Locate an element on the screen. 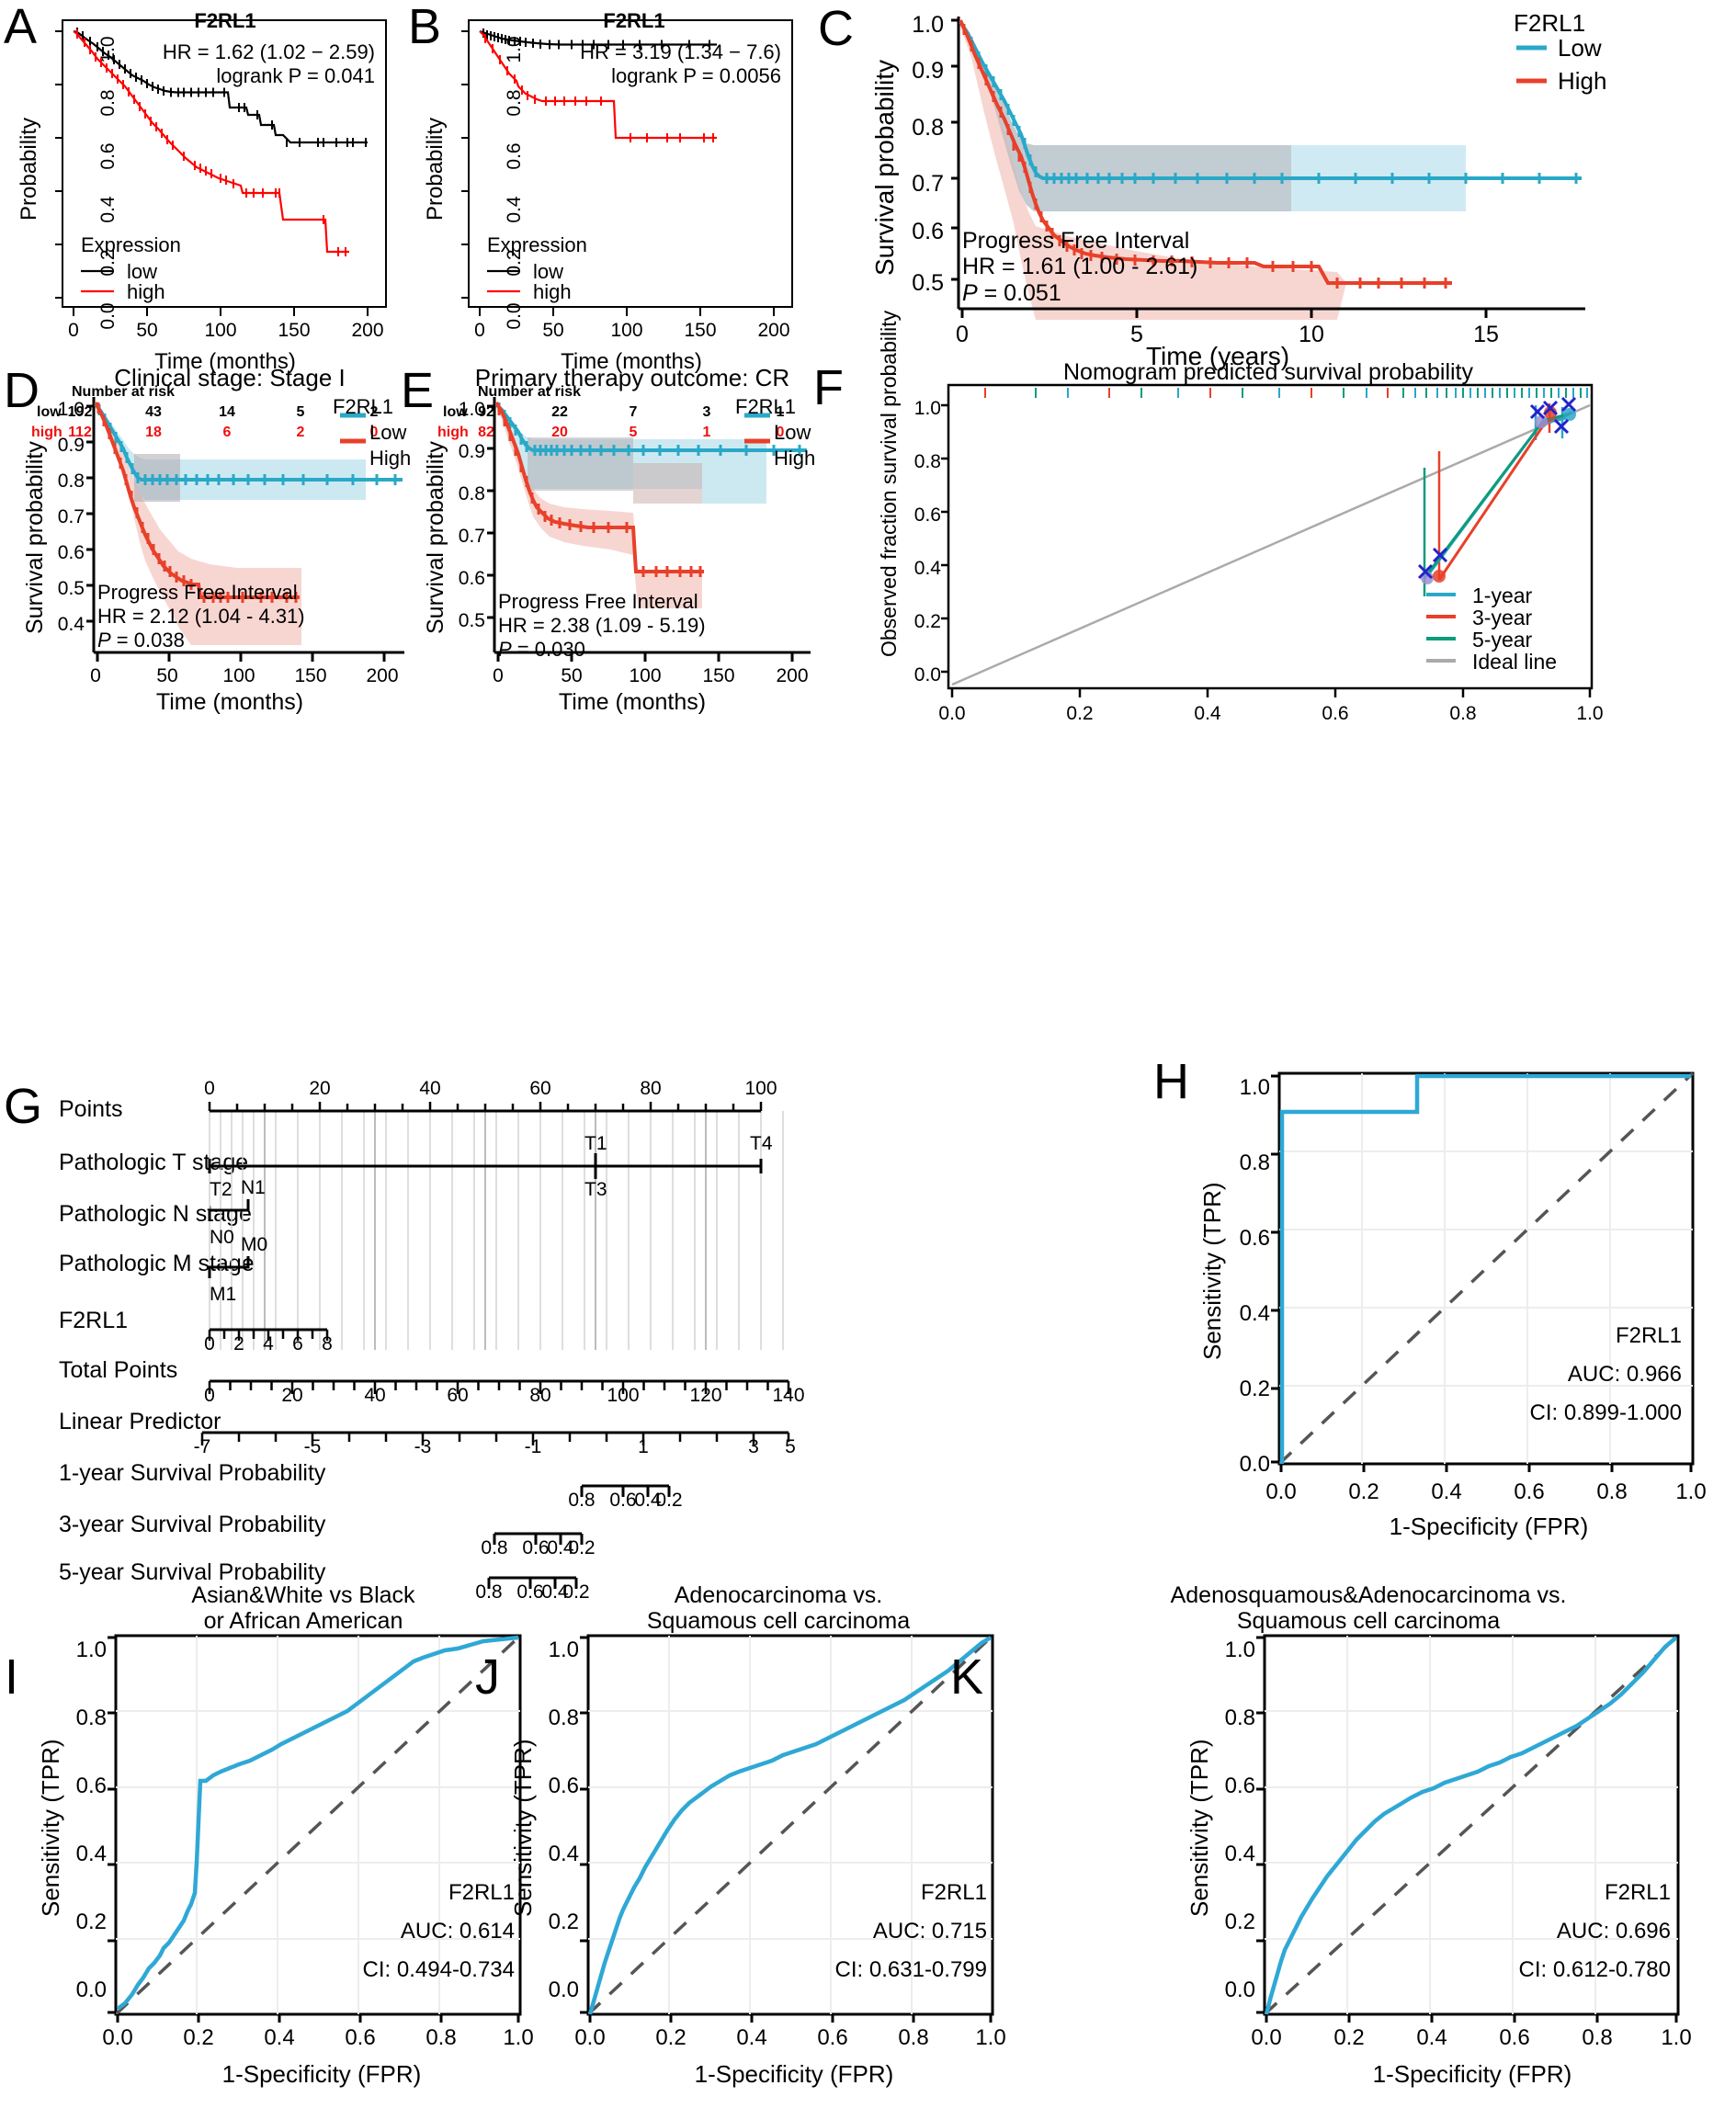 This screenshot has width=1736, height=2108. panel-c-p-italic: P is located at coordinates (970, 293).